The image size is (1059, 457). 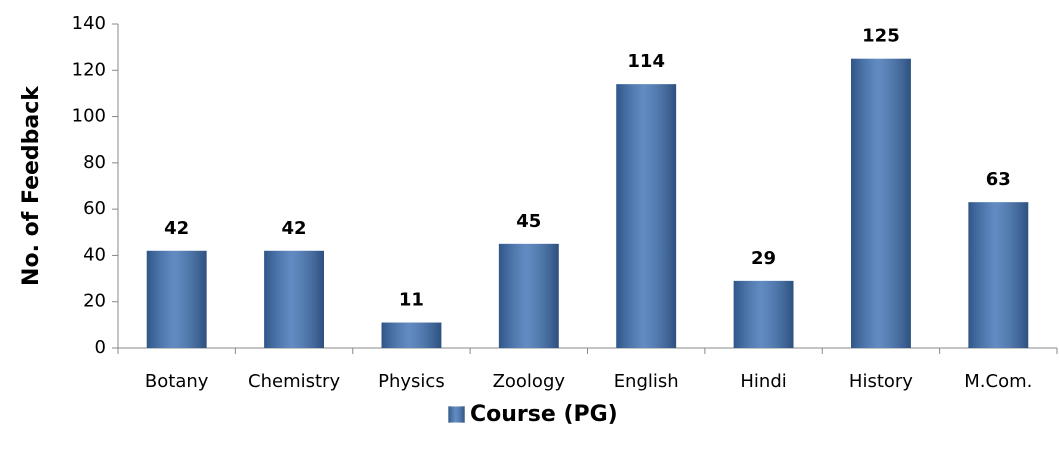 I want to click on data-label: 114, so click(x=646, y=61).